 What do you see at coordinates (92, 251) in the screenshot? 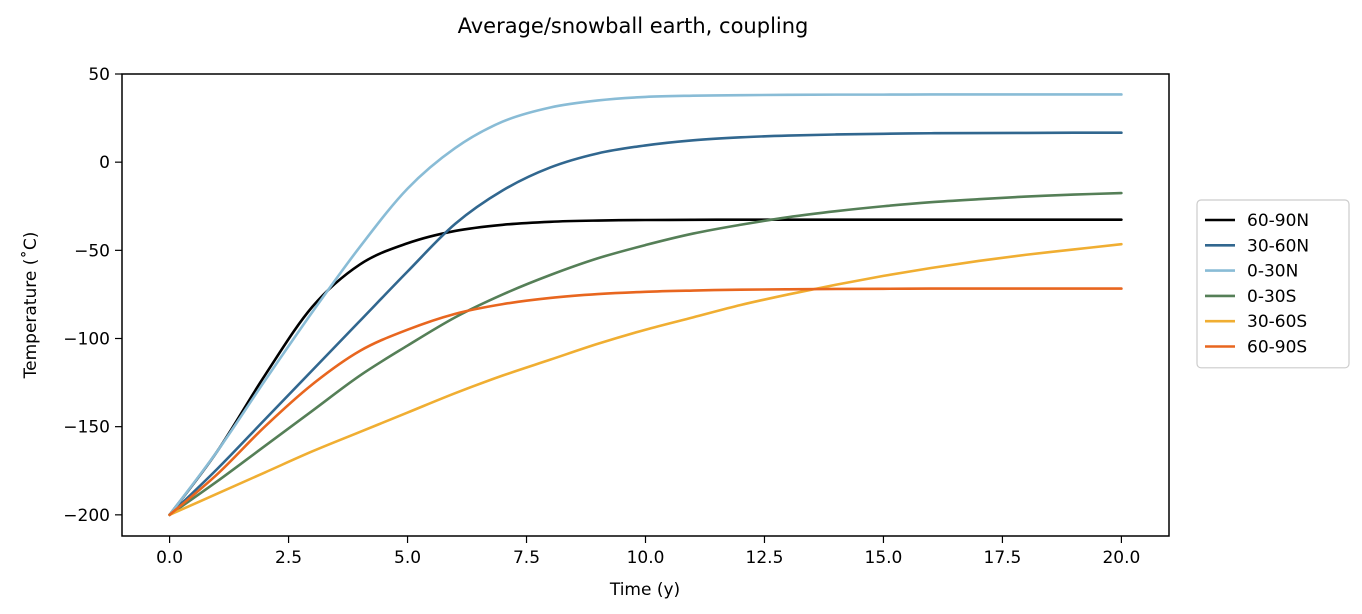
I see `y-tick-label: −50` at bounding box center [92, 251].